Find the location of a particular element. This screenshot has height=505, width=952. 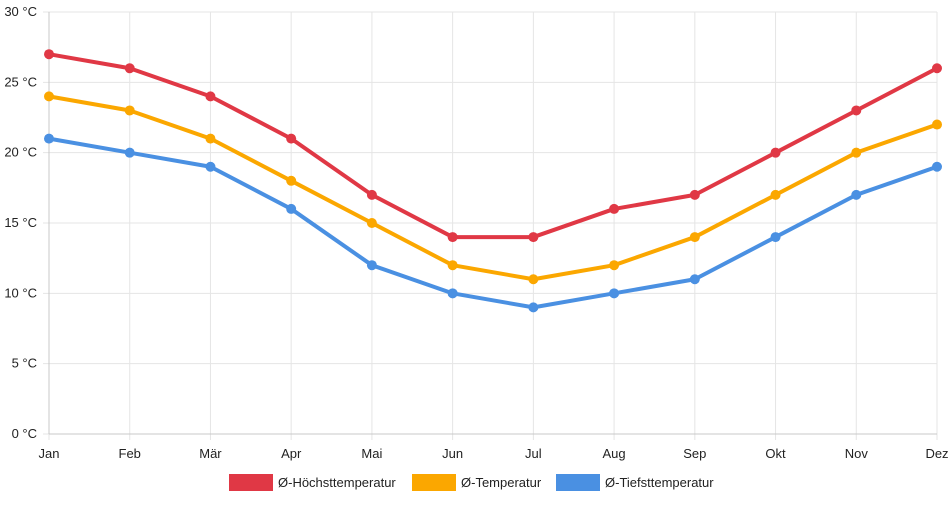

x-tick-label: Jun is located at coordinates (452, 453).